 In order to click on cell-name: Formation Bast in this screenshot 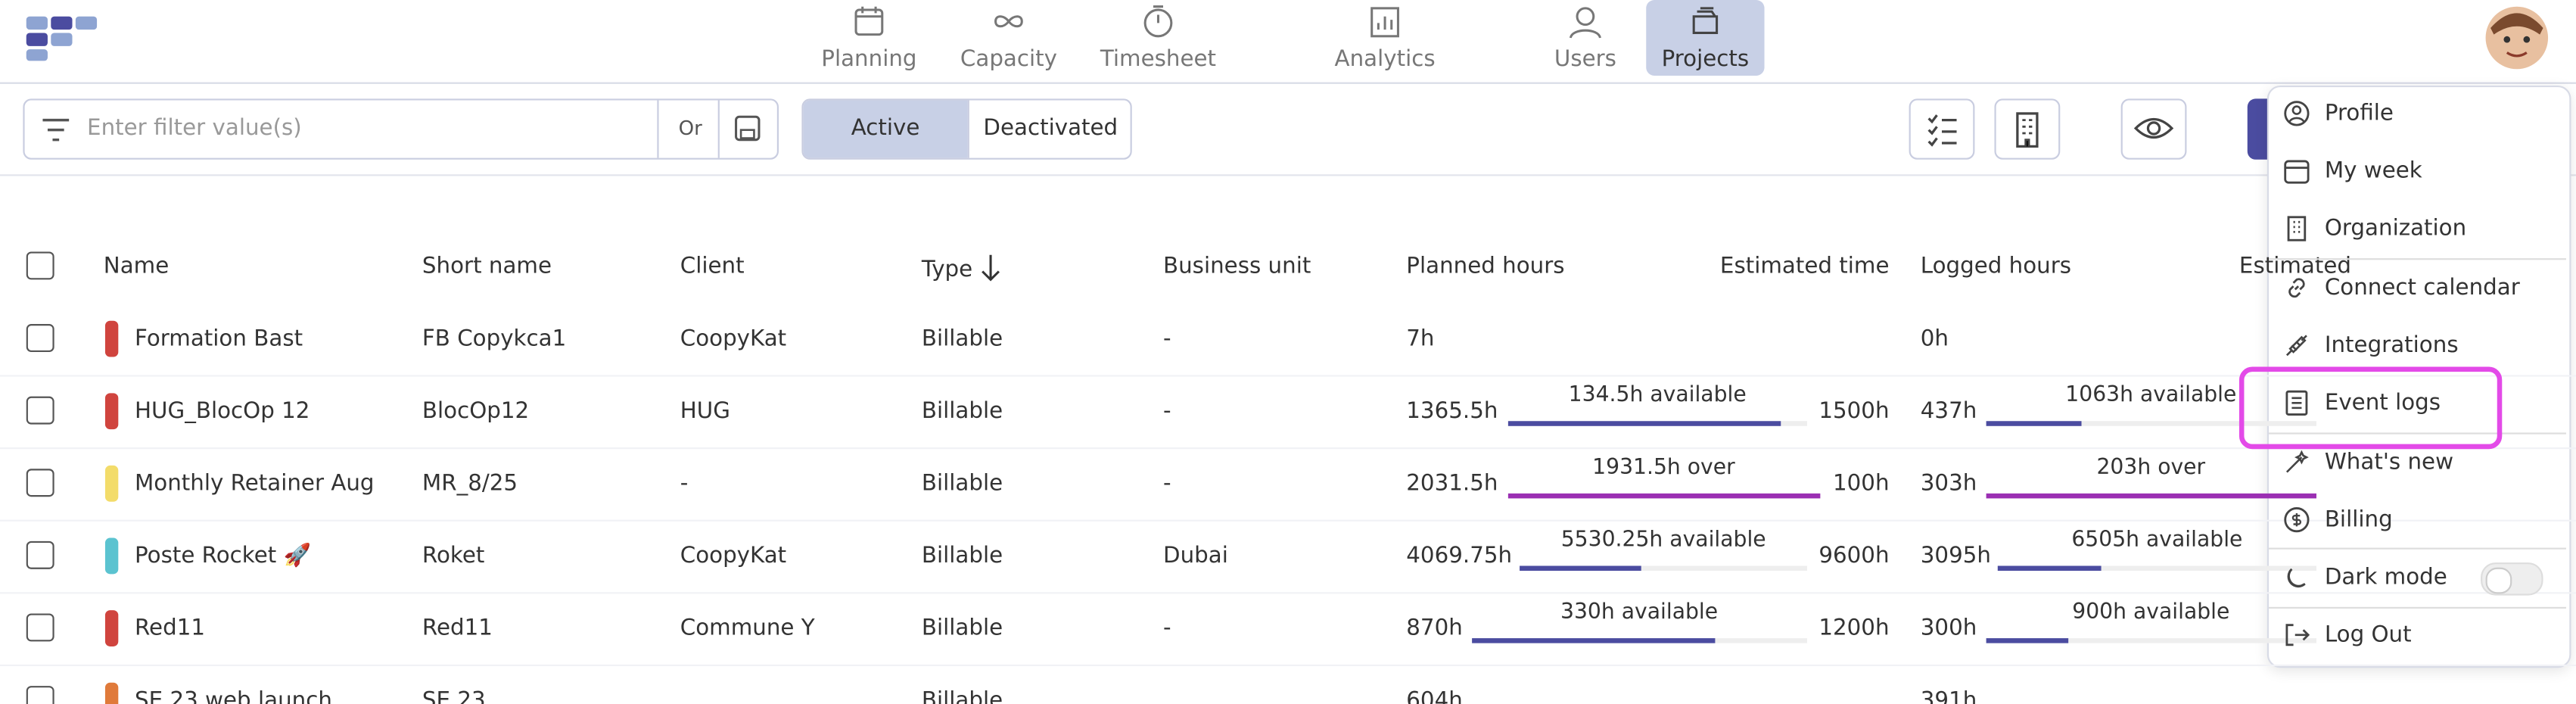, I will do `click(219, 339)`.